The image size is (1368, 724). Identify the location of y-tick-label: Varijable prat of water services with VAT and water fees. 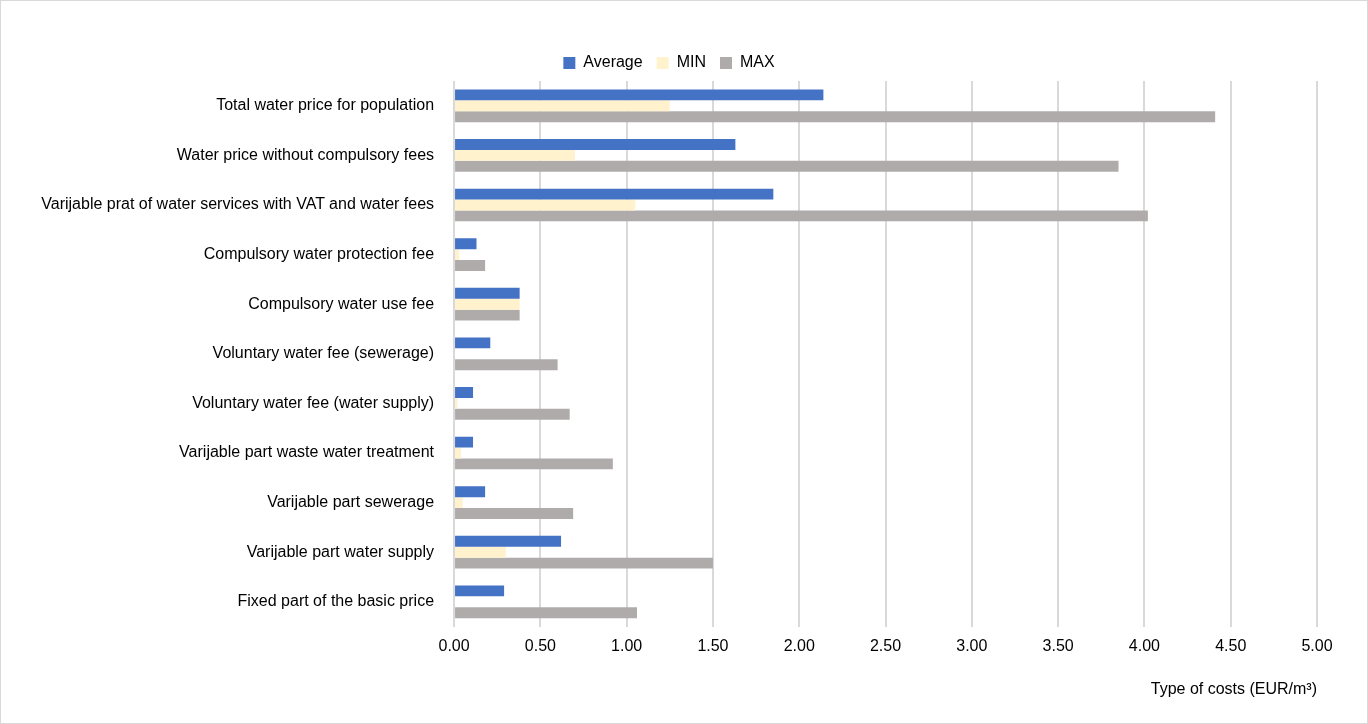
(238, 204).